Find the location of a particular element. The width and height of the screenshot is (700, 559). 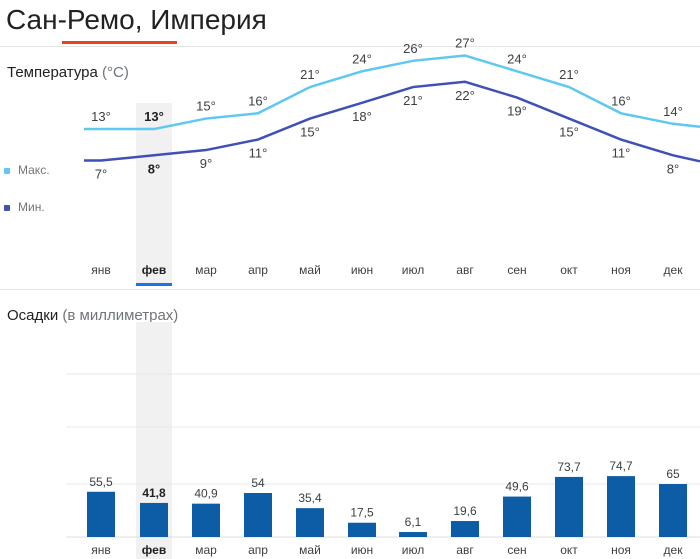

precipitation-value-label: 54 is located at coordinates (258, 483).